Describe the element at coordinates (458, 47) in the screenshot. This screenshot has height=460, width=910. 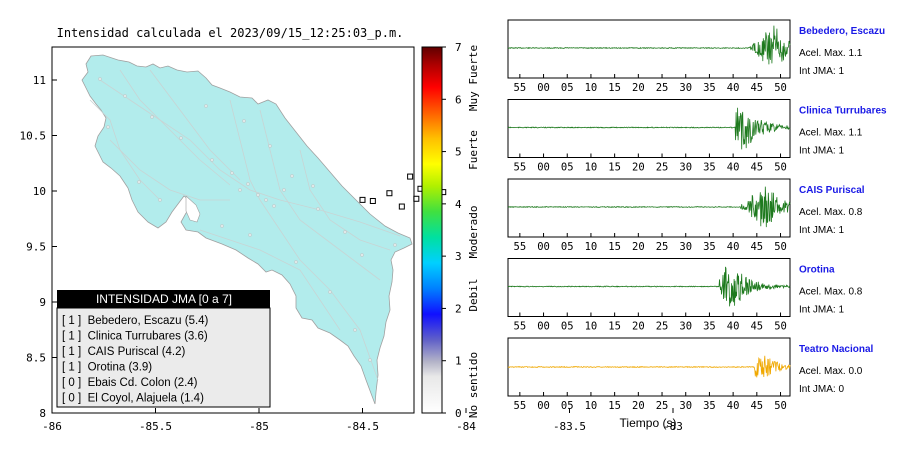
I see `colorbar-tick-label: 7` at that location.